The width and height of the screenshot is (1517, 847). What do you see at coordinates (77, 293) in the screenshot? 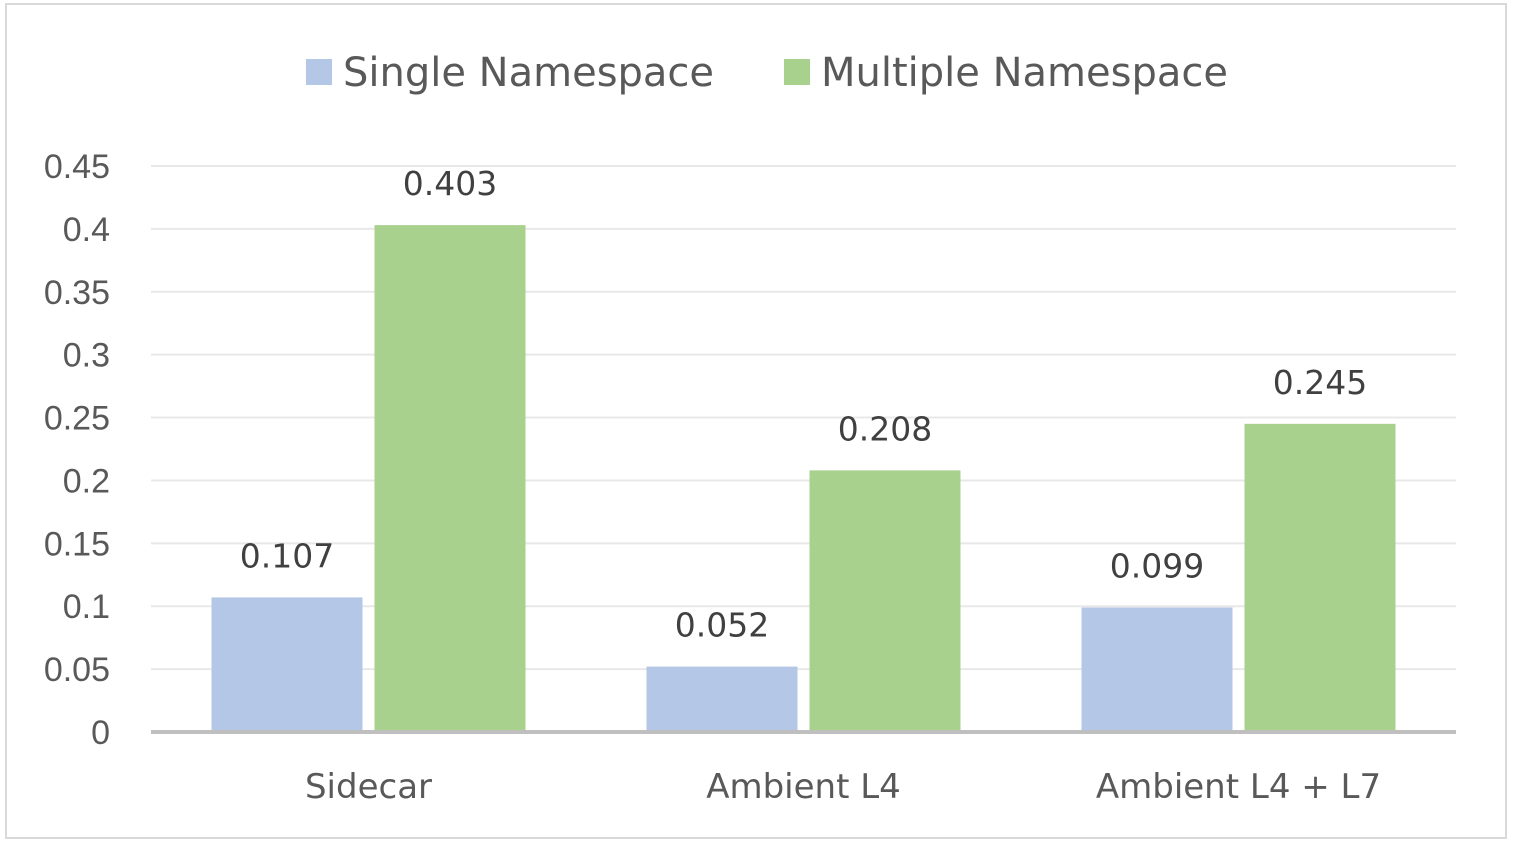
I see `y-tick-label: 0.35` at bounding box center [77, 293].